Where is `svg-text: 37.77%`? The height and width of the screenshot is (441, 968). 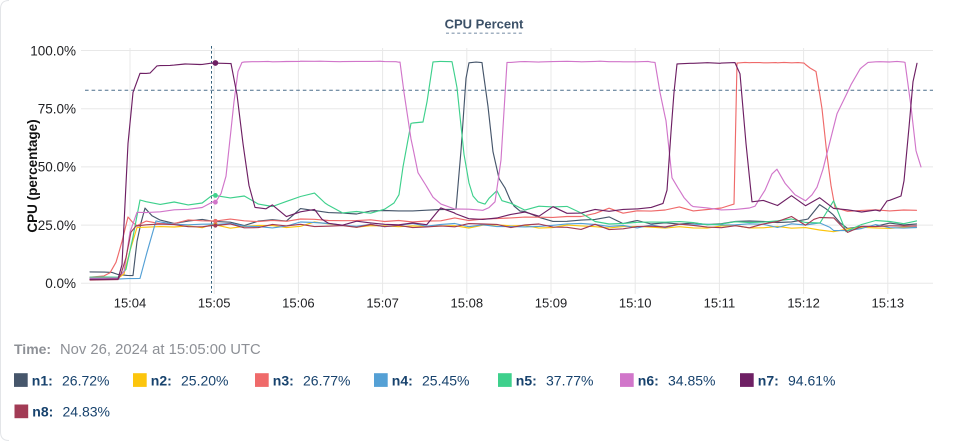
svg-text: 37.77% is located at coordinates (569, 380).